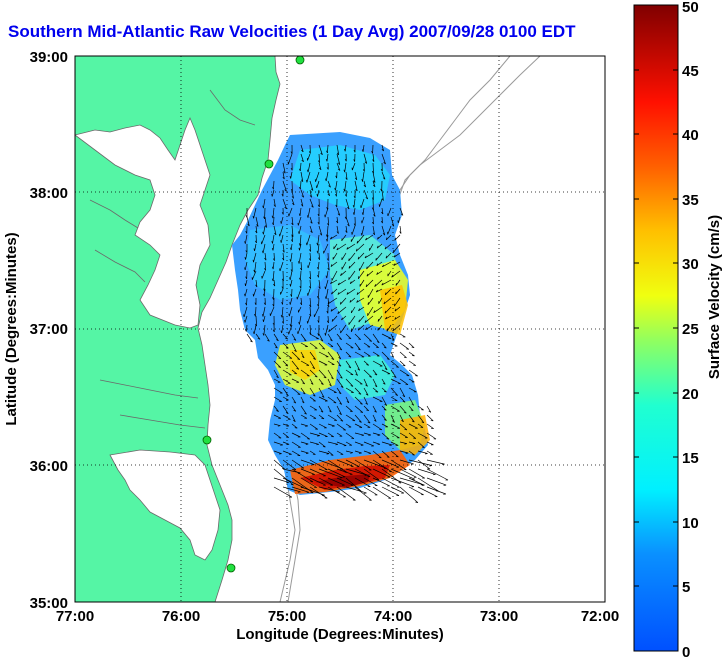 The height and width of the screenshot is (659, 724). Describe the element at coordinates (499, 616) in the screenshot. I see `x-tick-label: 73:00` at that location.